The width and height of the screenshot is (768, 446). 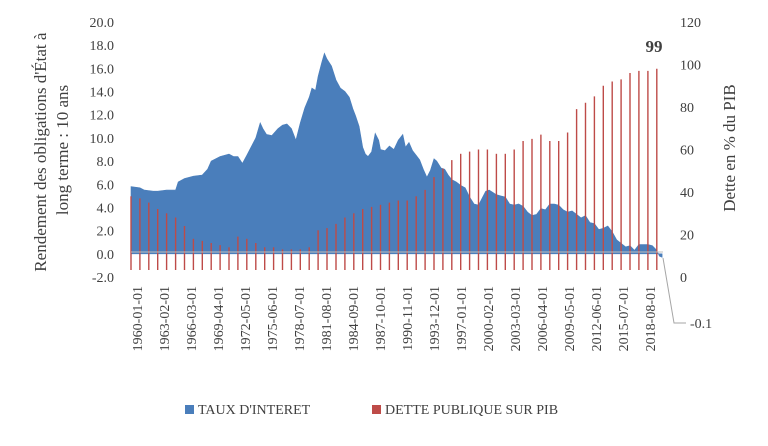 What do you see at coordinates (570, 318) in the screenshot?
I see `x-tick: 2009-05-01` at bounding box center [570, 318].